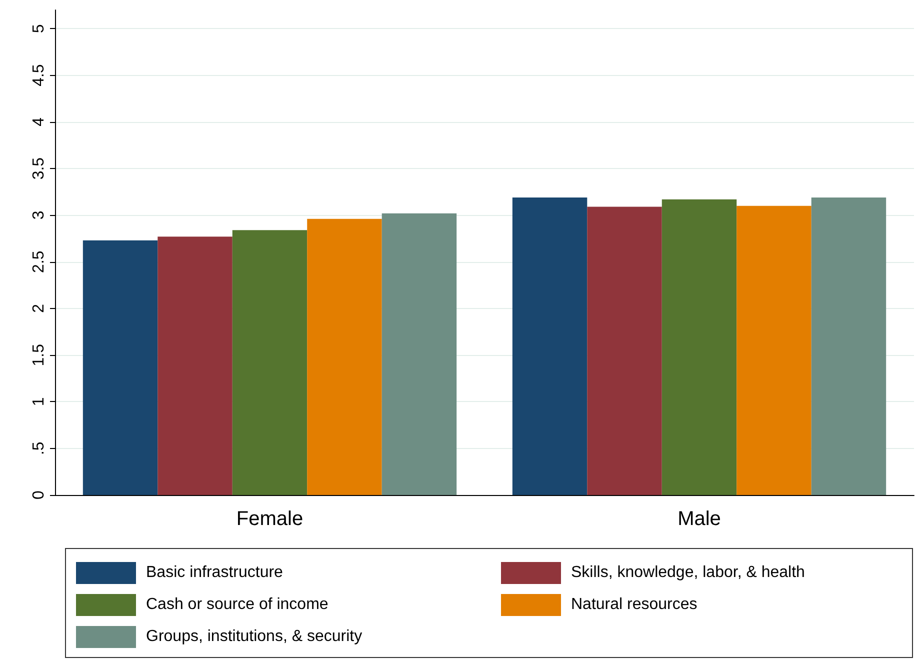  What do you see at coordinates (254, 637) in the screenshot?
I see `legend-label: Groups, institutions, & security` at bounding box center [254, 637].